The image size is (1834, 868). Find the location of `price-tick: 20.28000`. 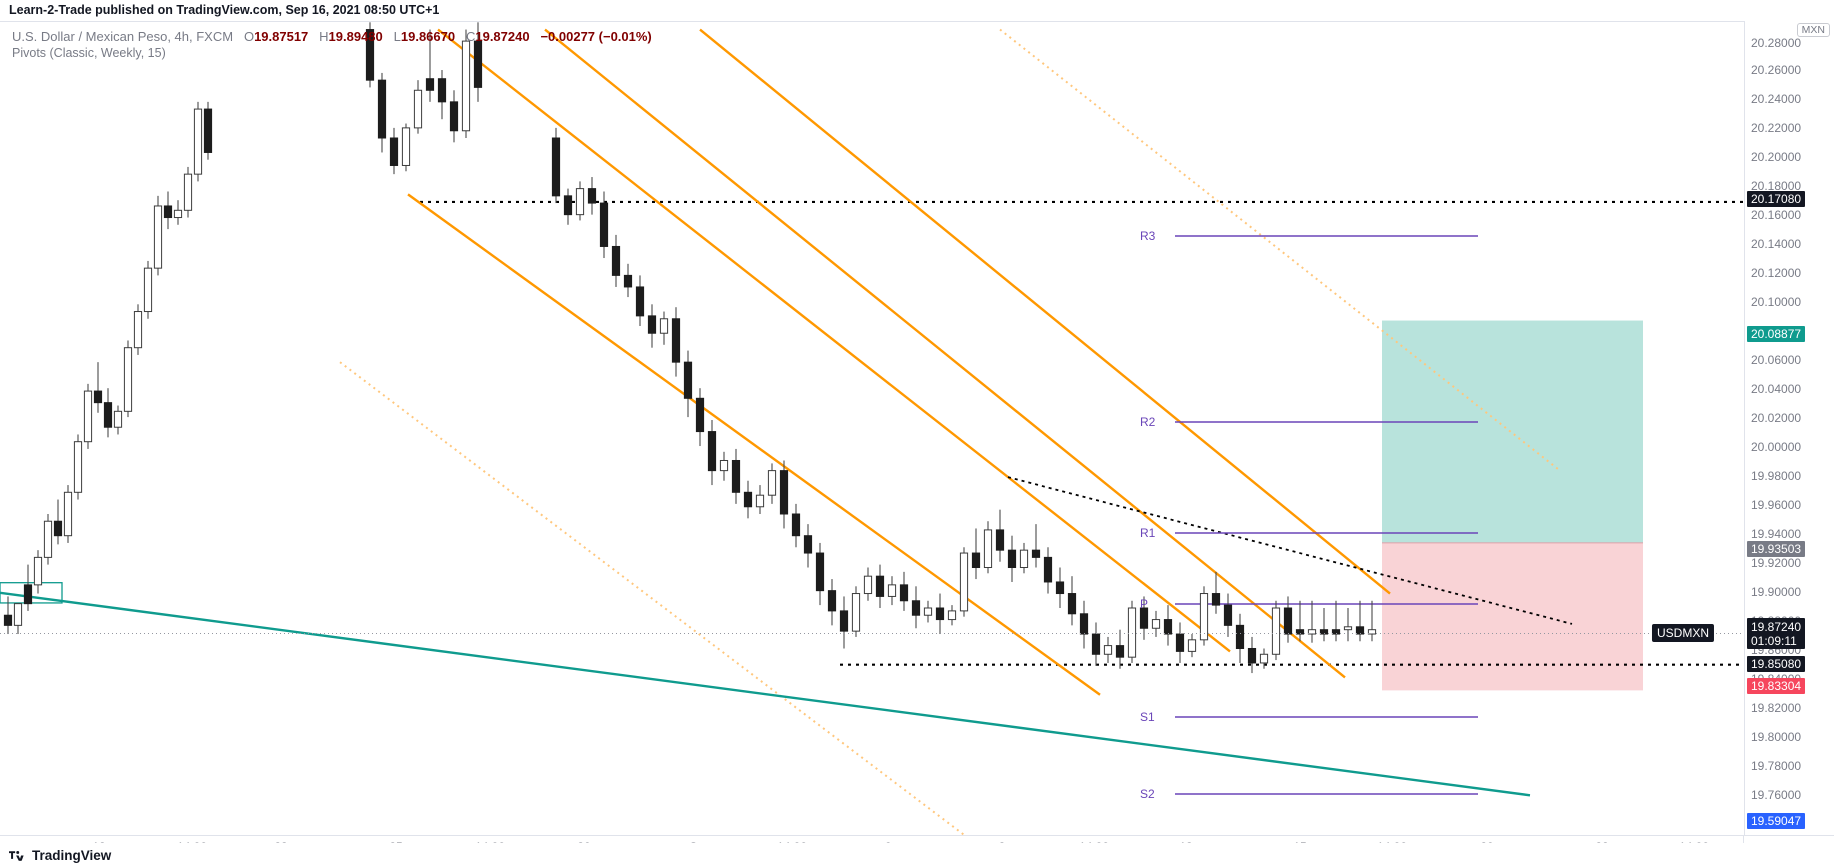

price-tick: 20.28000 is located at coordinates (1776, 43).